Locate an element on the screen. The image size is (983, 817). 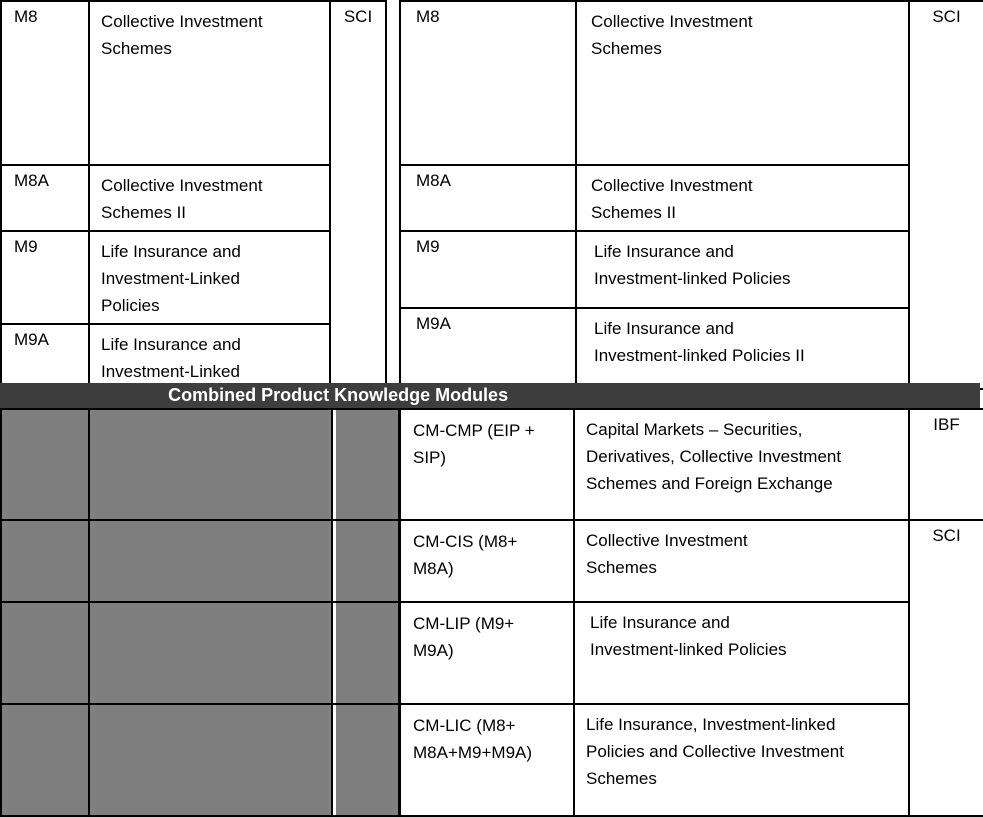
combined-code-cell: CM-CMP (EIP + SIP) is located at coordinates (487, 464).